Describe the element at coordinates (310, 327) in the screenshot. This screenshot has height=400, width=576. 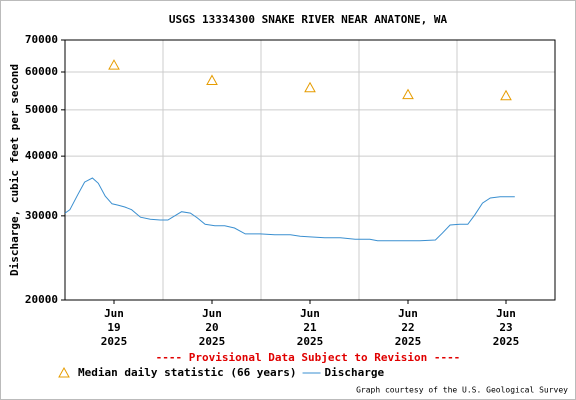
I see `x-tick-label: Jun 21 2025` at that location.